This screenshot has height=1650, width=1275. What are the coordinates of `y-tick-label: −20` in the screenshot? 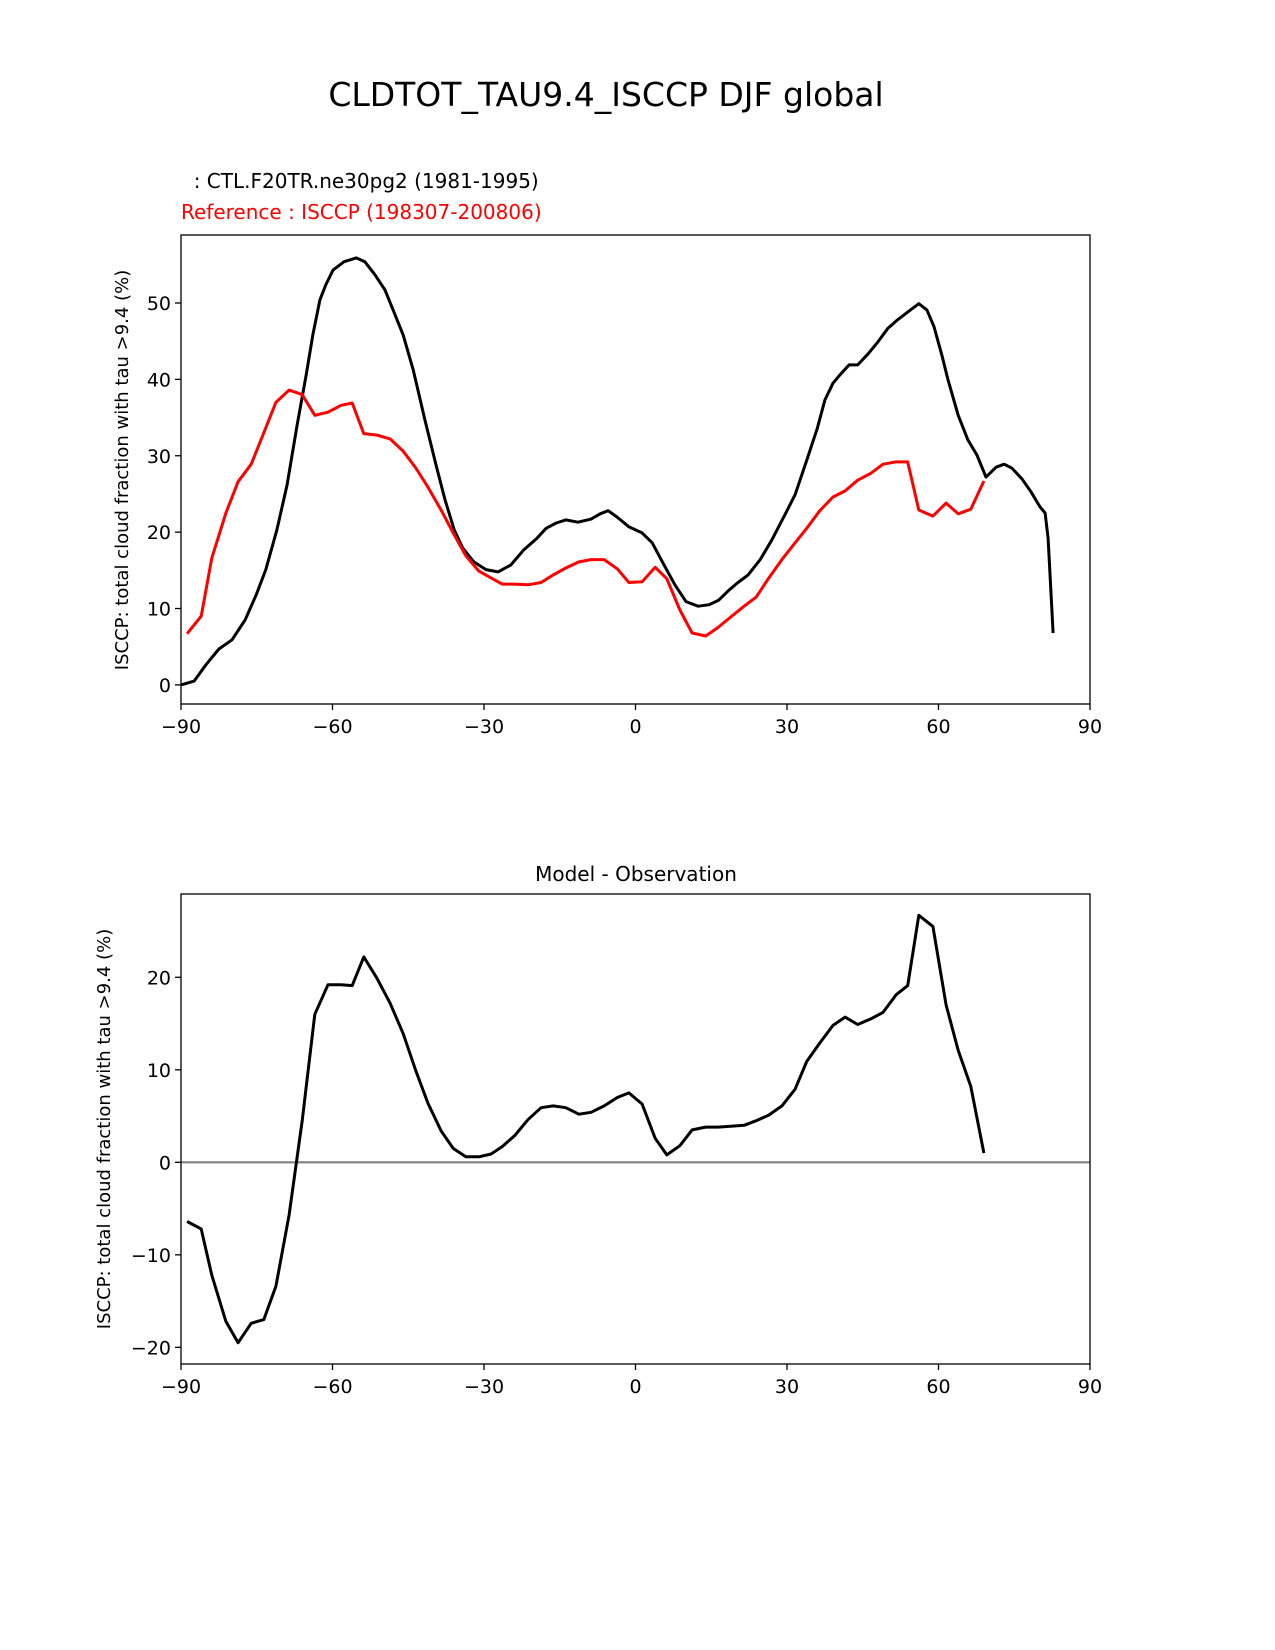 It's located at (151, 1348).